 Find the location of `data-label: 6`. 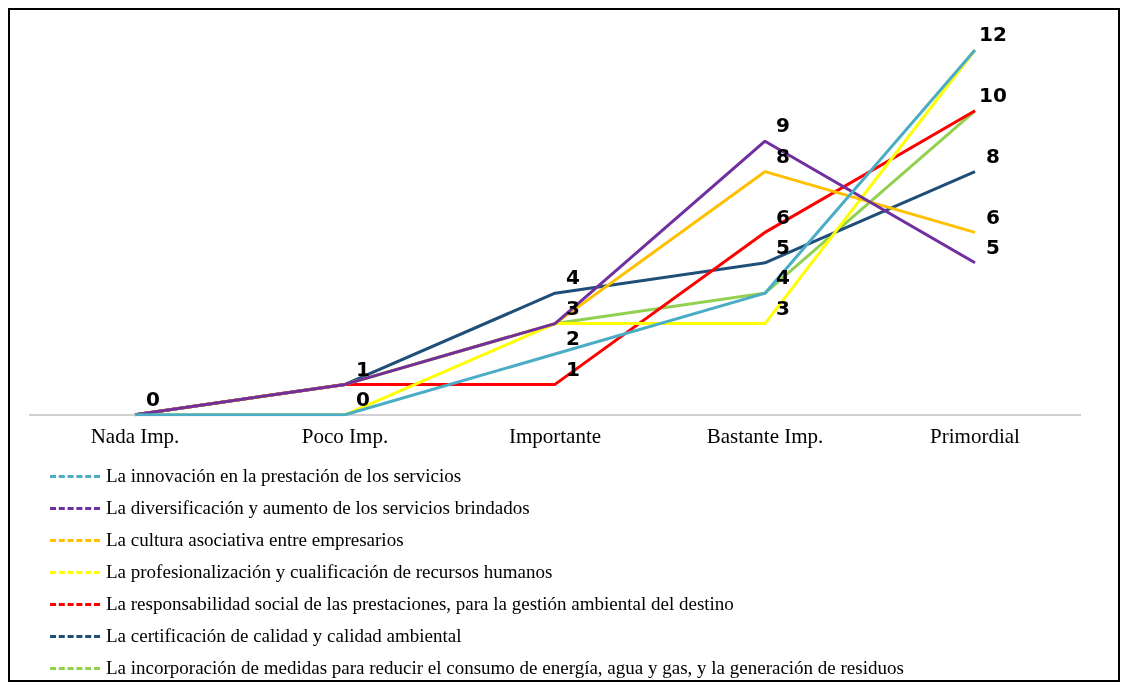

data-label: 6 is located at coordinates (993, 216).